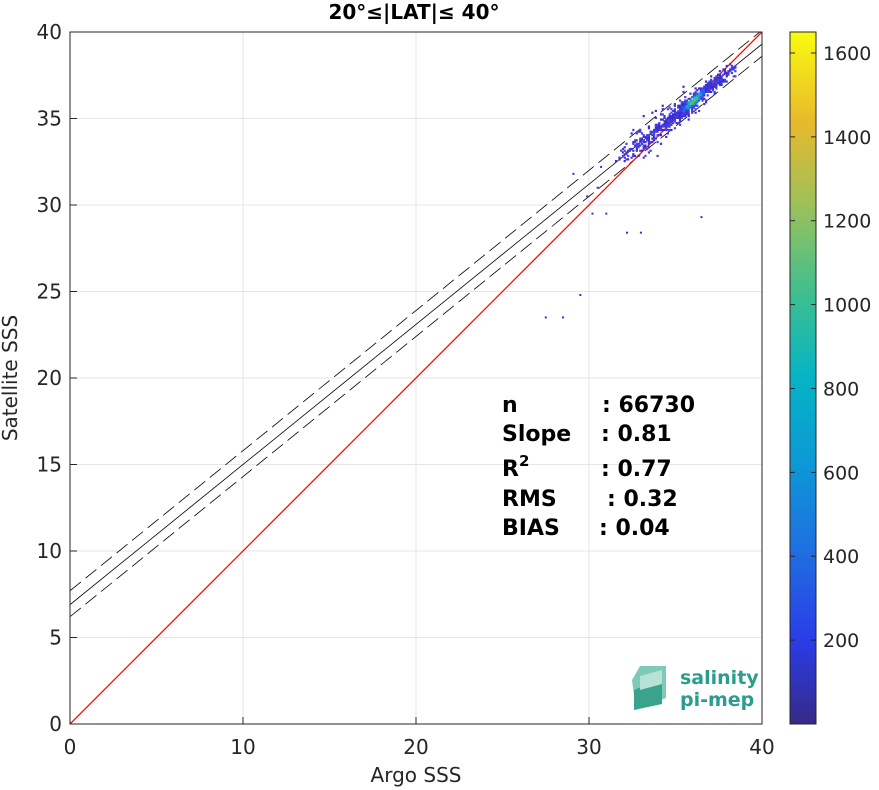 The height and width of the screenshot is (790, 879). I want to click on colorbar-ticks: 200 400 600 800 1000 1200 1400 1600, so click(830, 347).